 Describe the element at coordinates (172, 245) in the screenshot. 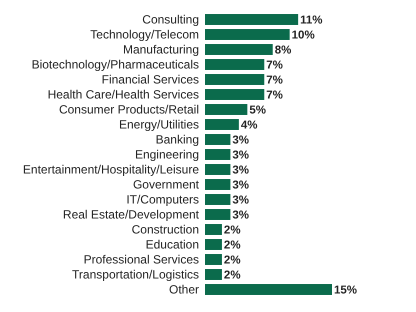

I see `y-tick-label: Education` at that location.